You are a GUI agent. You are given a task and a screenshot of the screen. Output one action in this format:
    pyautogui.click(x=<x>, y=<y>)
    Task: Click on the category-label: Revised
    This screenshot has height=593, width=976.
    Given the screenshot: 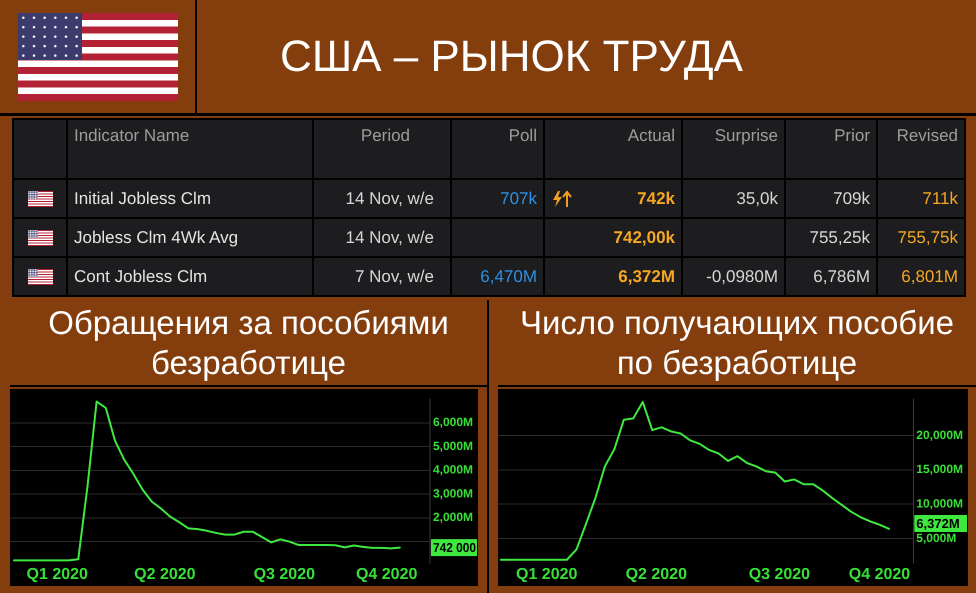 What is the action you would take?
    pyautogui.click(x=927, y=135)
    